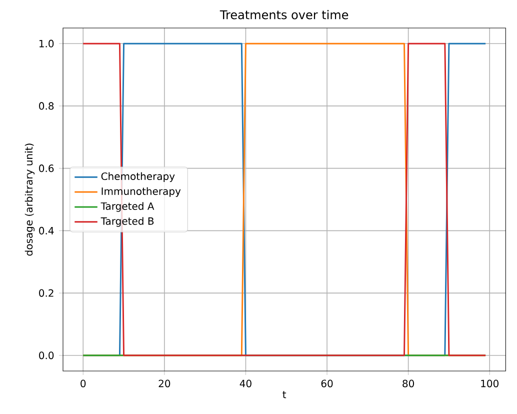 This screenshot has height=414, width=517. What do you see at coordinates (164, 384) in the screenshot?
I see `x-tick-label: 20` at bounding box center [164, 384].